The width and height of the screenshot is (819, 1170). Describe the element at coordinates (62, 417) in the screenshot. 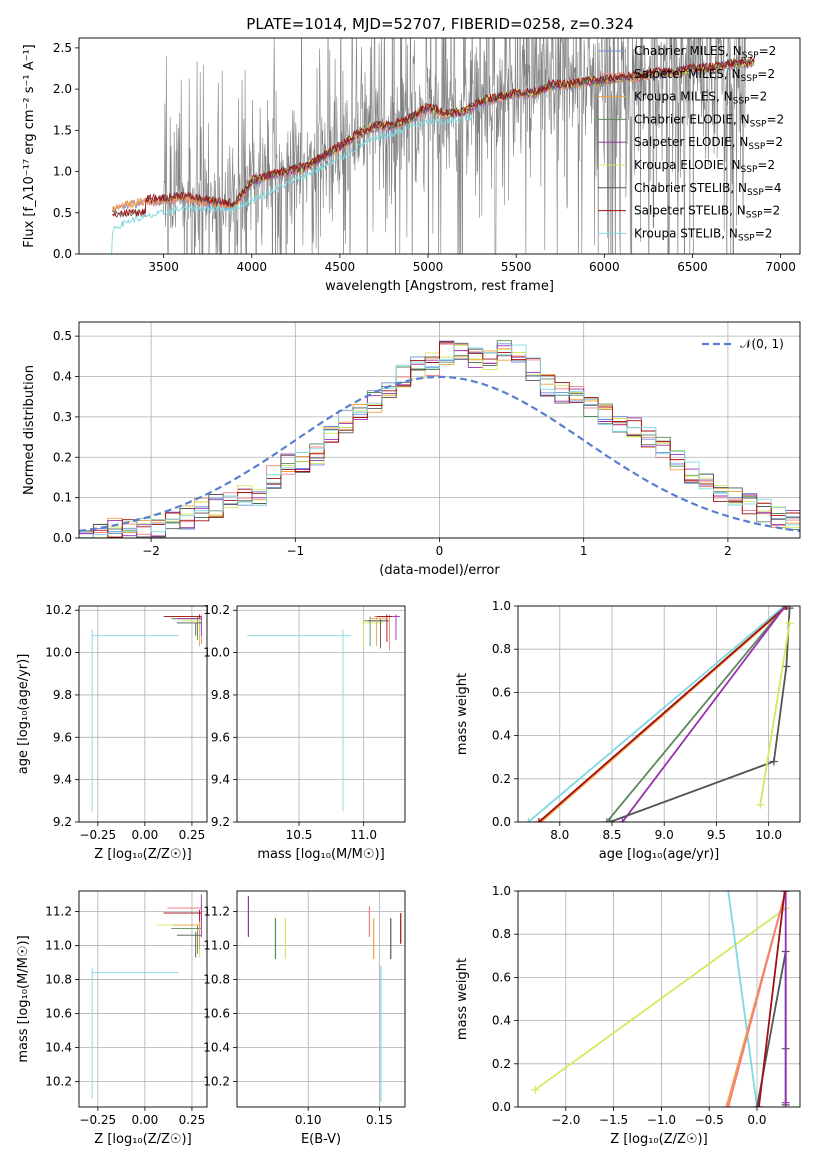

I see `y-tick-label: 0.3` at that location.